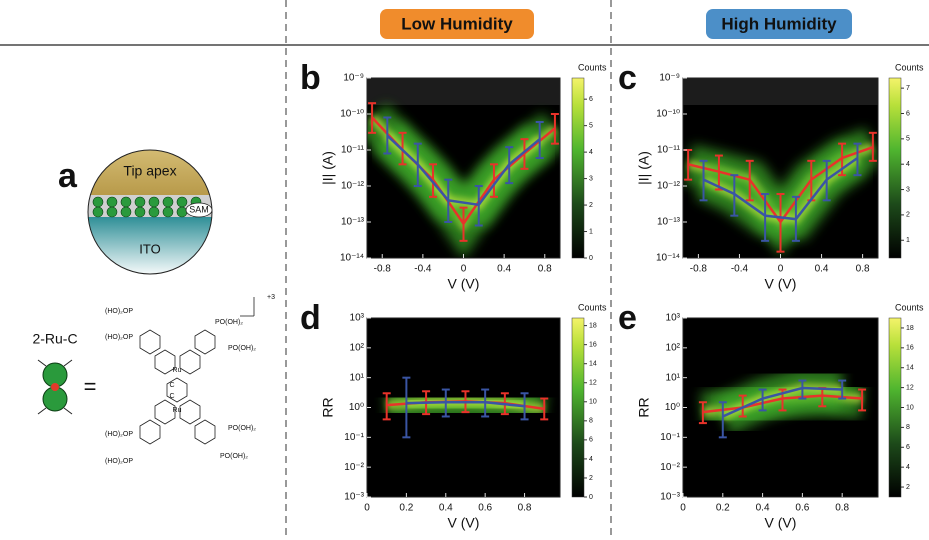 The height and width of the screenshot is (540, 929). Describe the element at coordinates (90, 386) in the screenshot. I see `equals: =` at that location.